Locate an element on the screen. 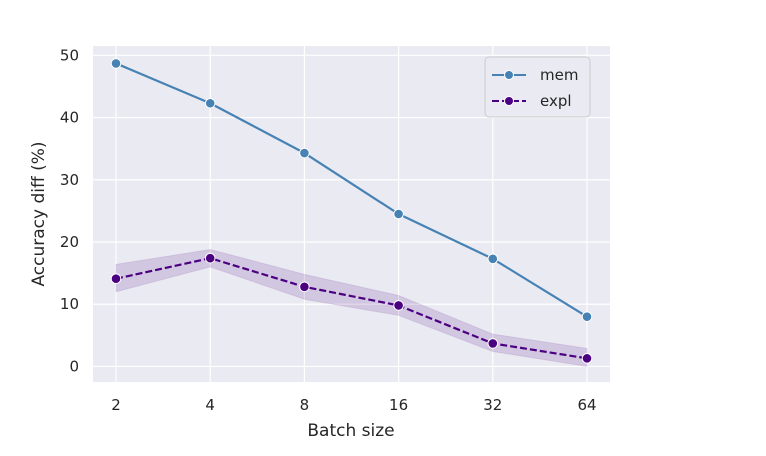 Image resolution: width=766 pixels, height=456 pixels. legend: mem expl is located at coordinates (537, 87).